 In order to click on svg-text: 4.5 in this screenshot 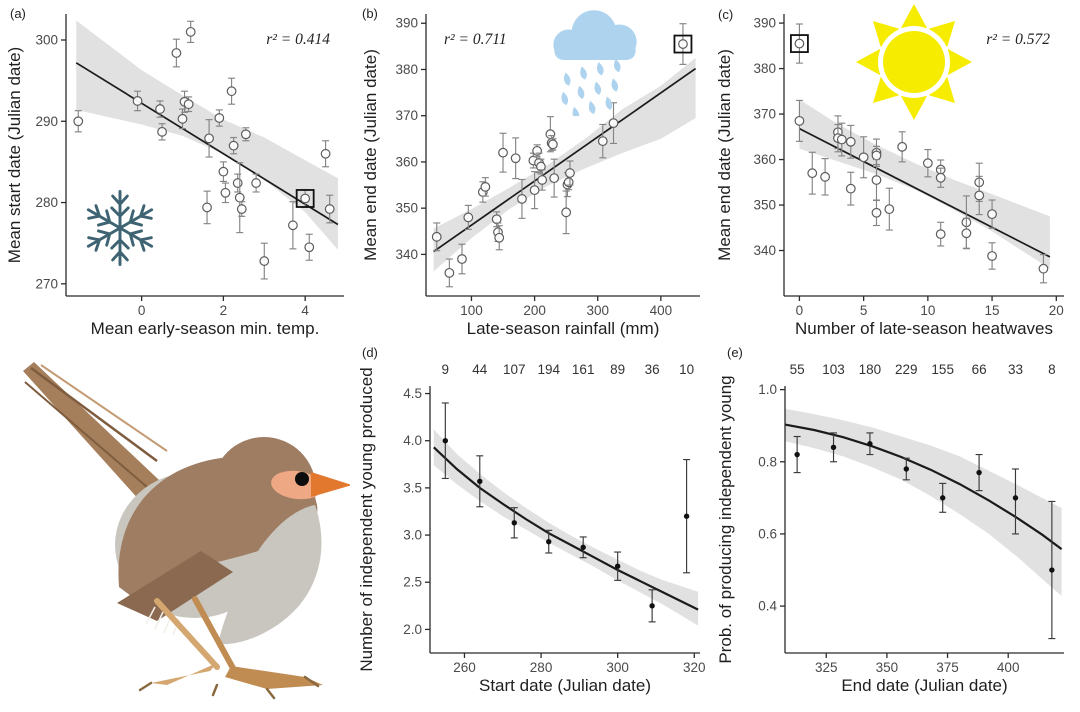, I will do `click(412, 393)`.